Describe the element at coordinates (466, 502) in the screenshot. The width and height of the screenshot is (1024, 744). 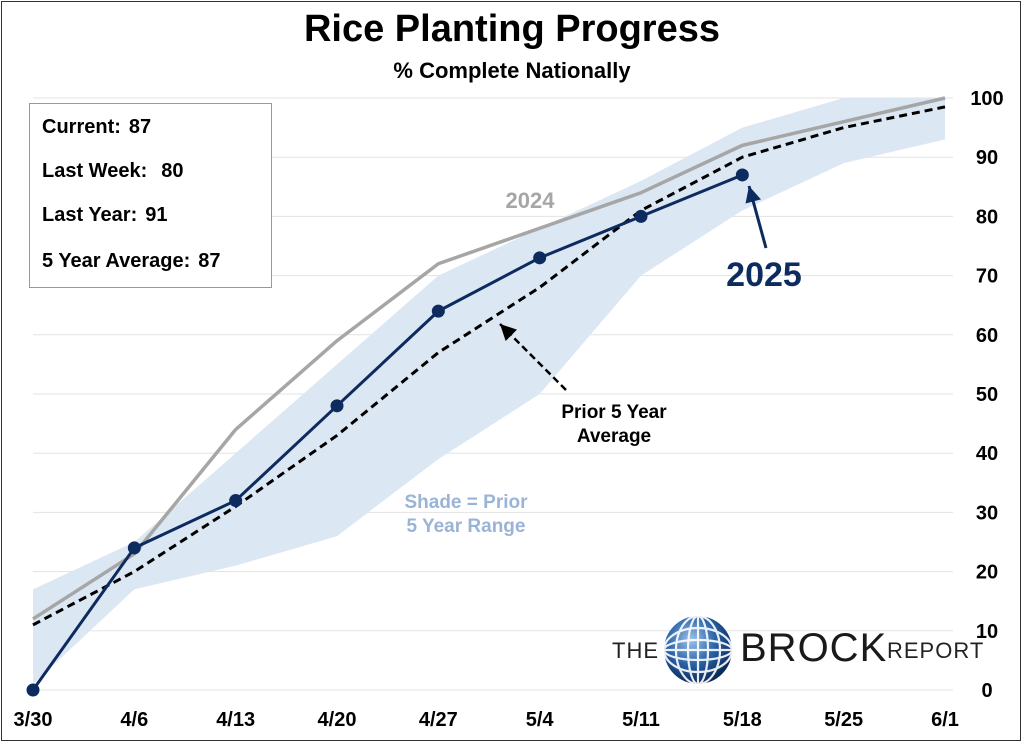
I see `label-shade-line1: Shade = Prior` at that location.